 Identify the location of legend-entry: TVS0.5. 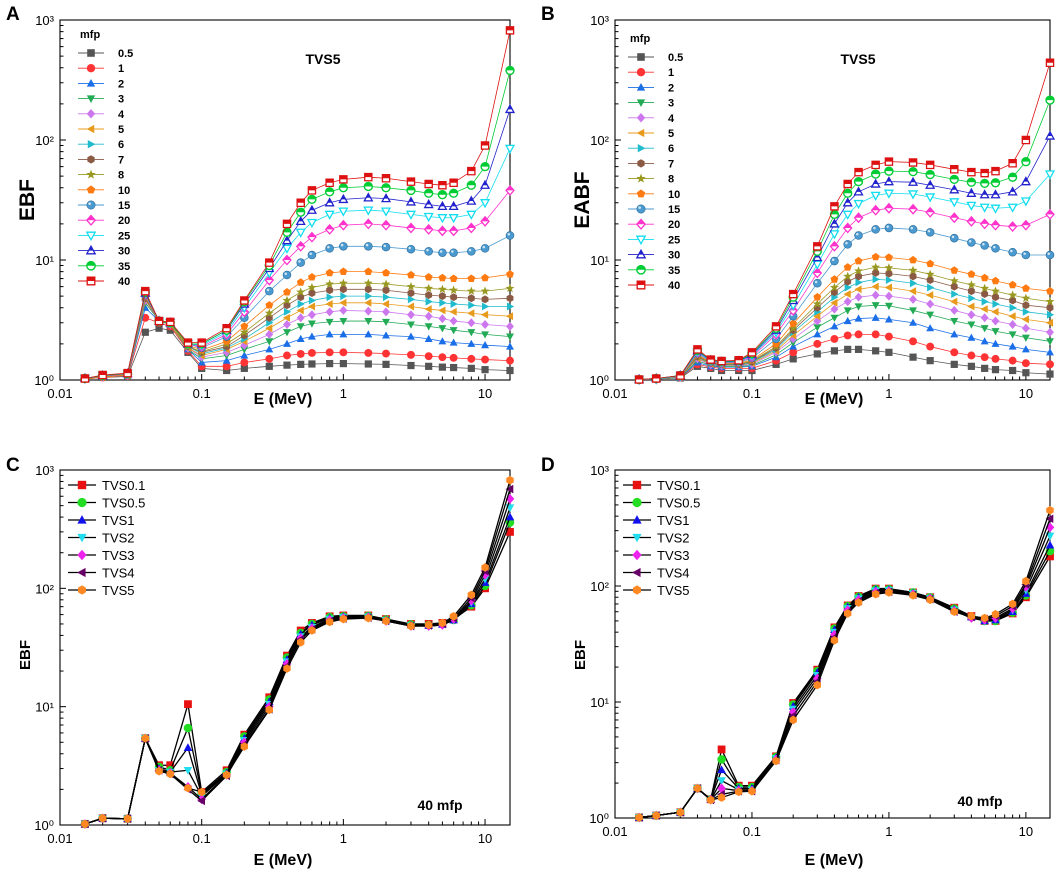
(661, 503).